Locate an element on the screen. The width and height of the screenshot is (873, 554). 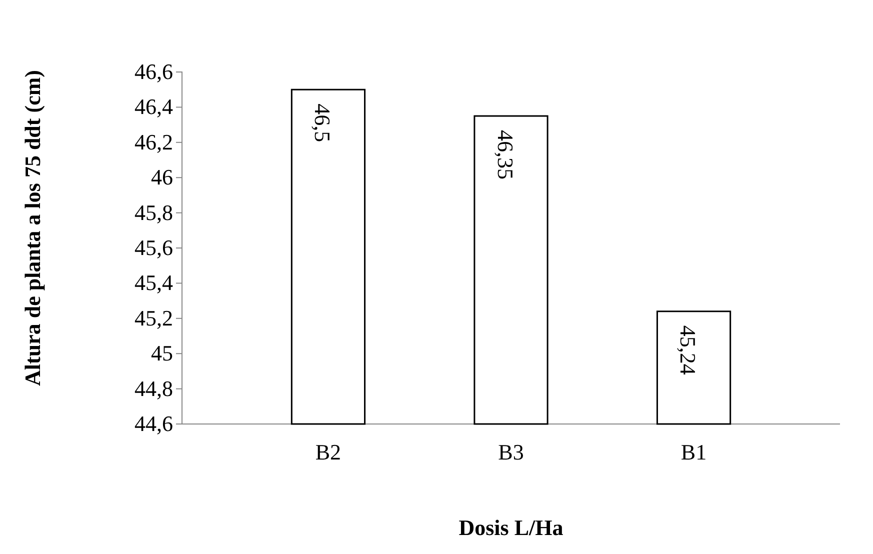
y-tick-label: 46 is located at coordinates (162, 177).